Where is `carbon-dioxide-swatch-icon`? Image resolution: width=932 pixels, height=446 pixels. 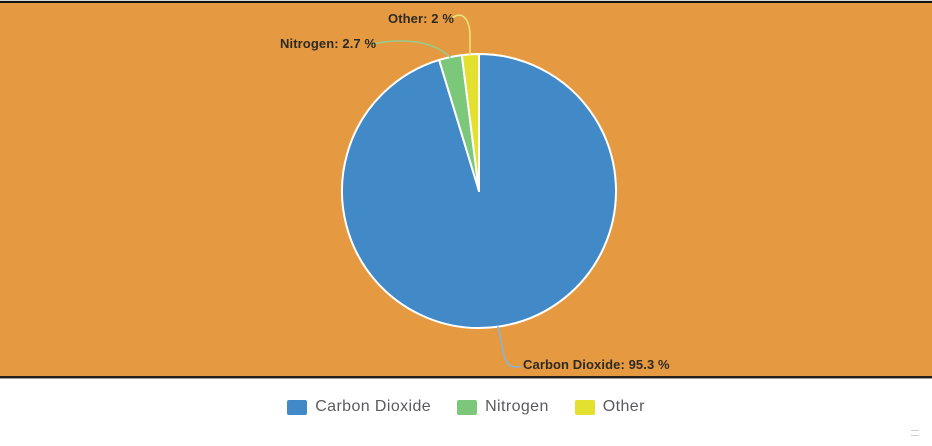
carbon-dioxide-swatch-icon is located at coordinates (297, 407).